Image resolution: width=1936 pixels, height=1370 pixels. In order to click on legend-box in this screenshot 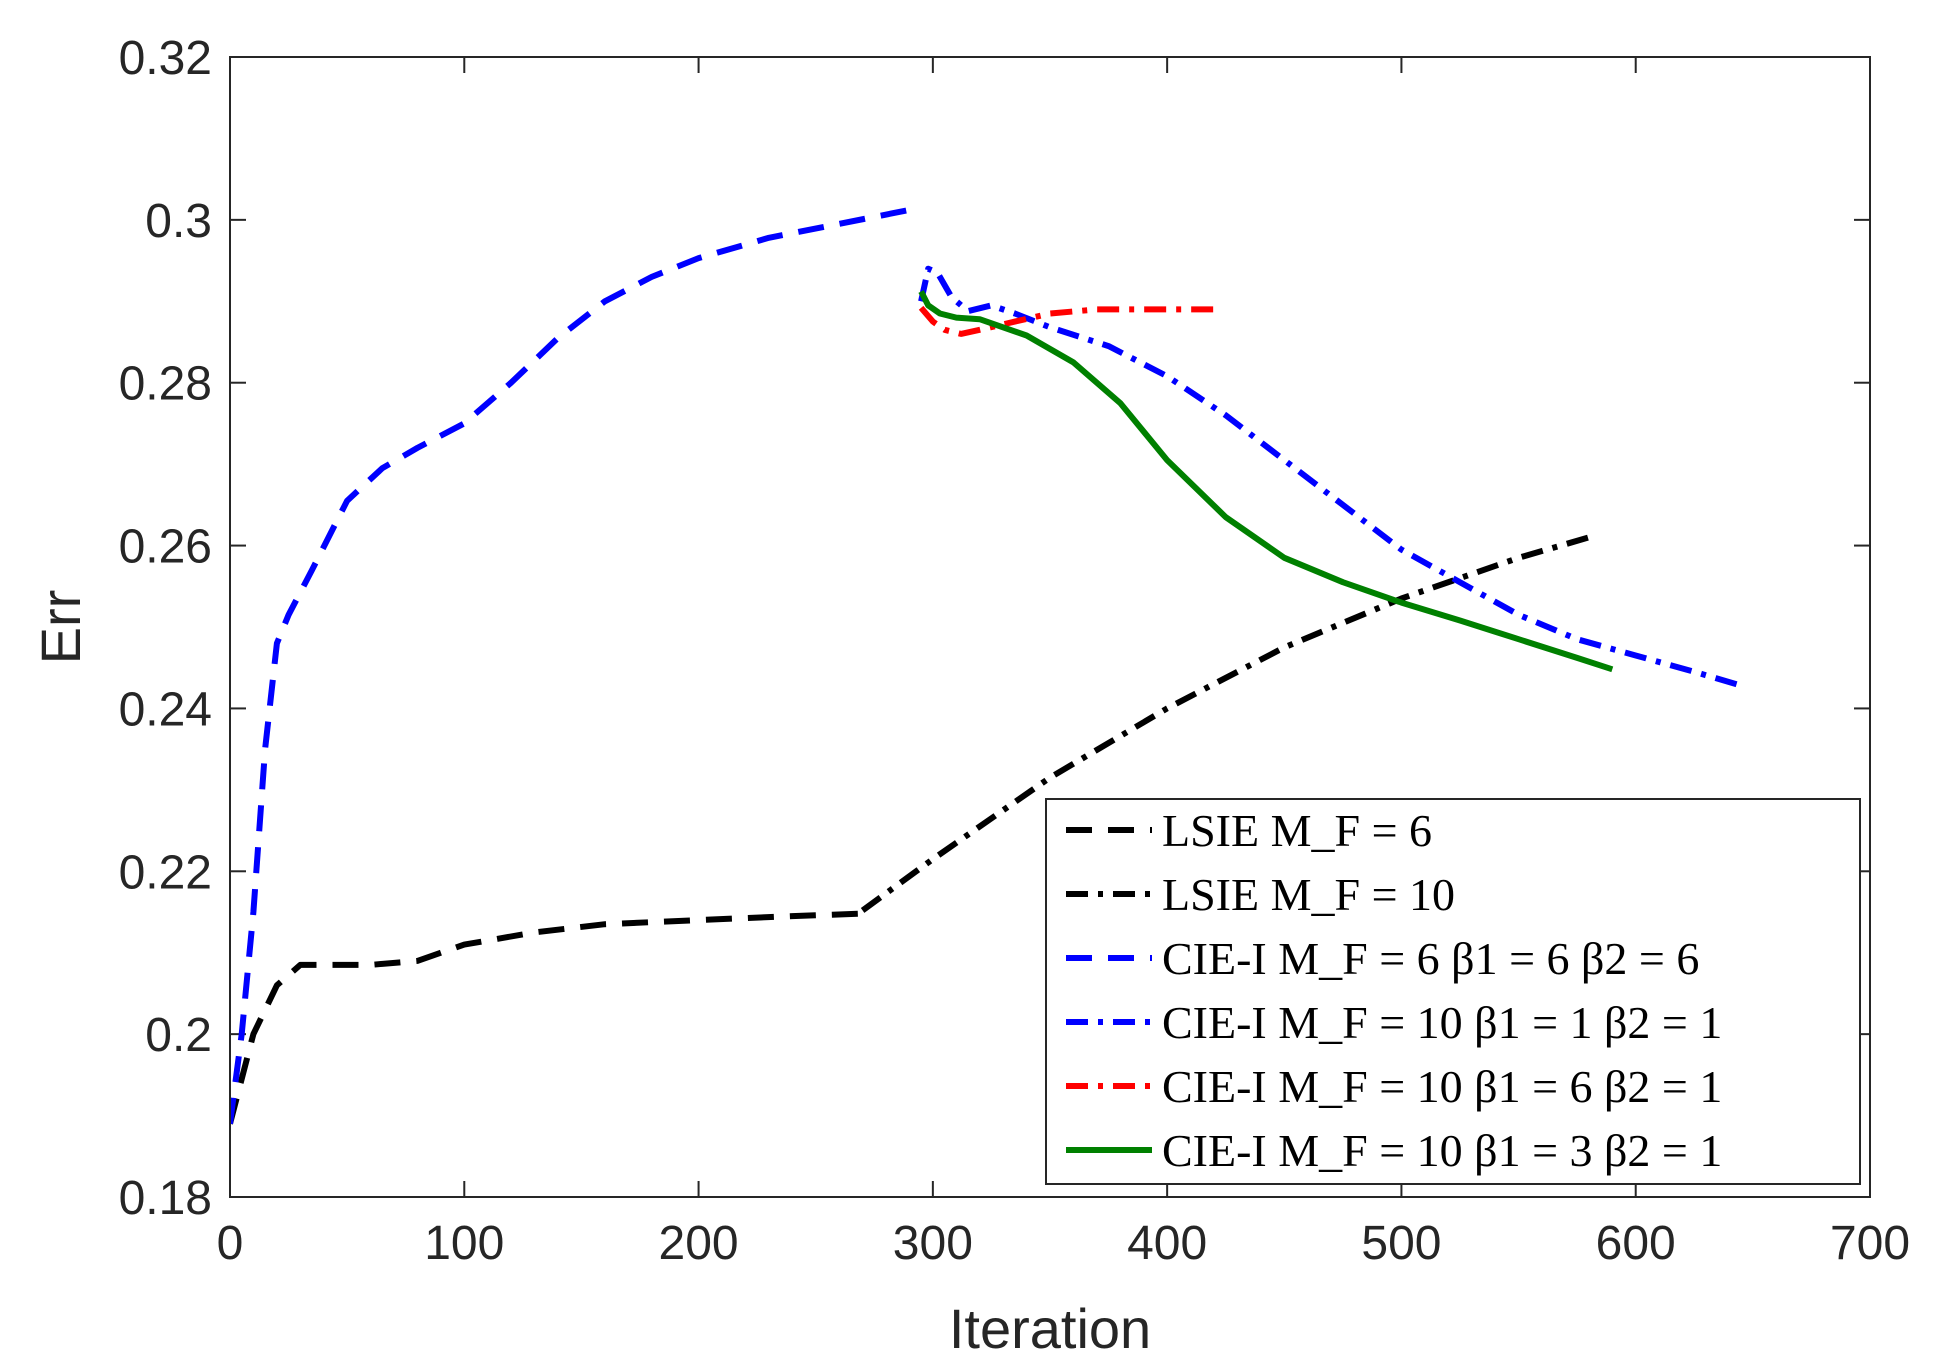, I will do `click(1453, 991)`.